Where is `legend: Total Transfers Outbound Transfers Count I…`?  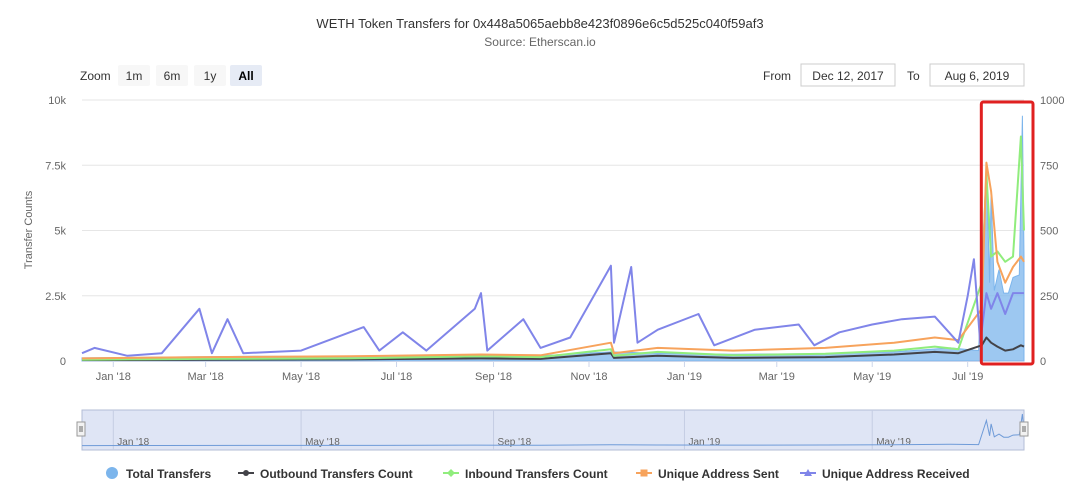 legend: Total Transfers Outbound Transfers Count I… is located at coordinates (538, 474).